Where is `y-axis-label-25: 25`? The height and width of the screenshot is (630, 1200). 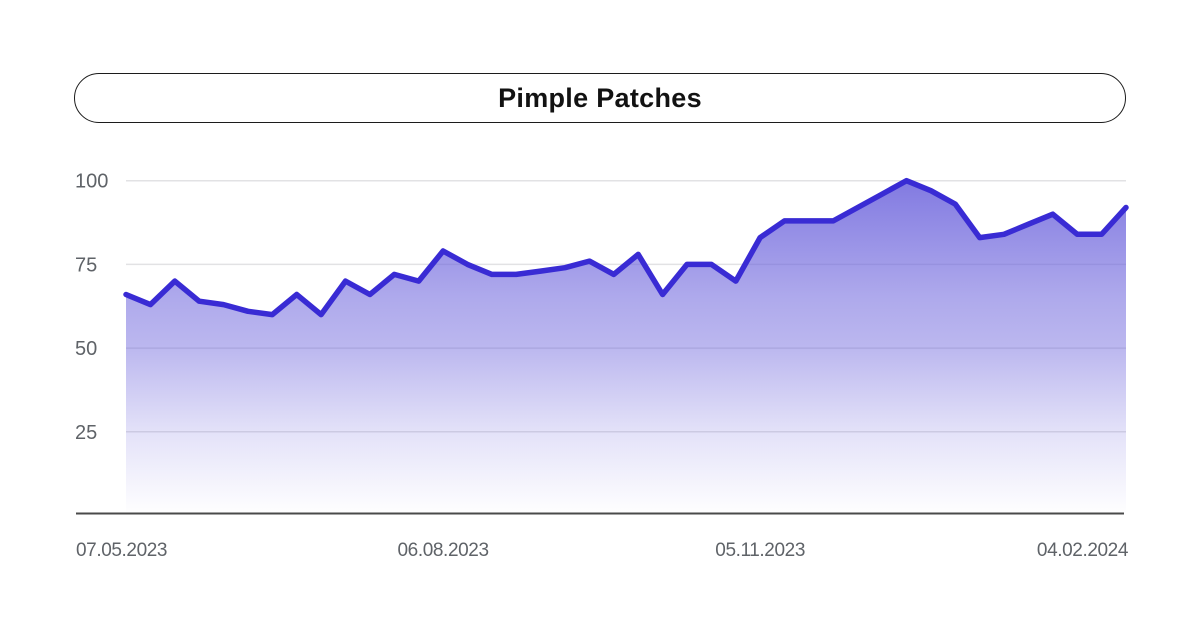 y-axis-label-25: 25 is located at coordinates (86, 433).